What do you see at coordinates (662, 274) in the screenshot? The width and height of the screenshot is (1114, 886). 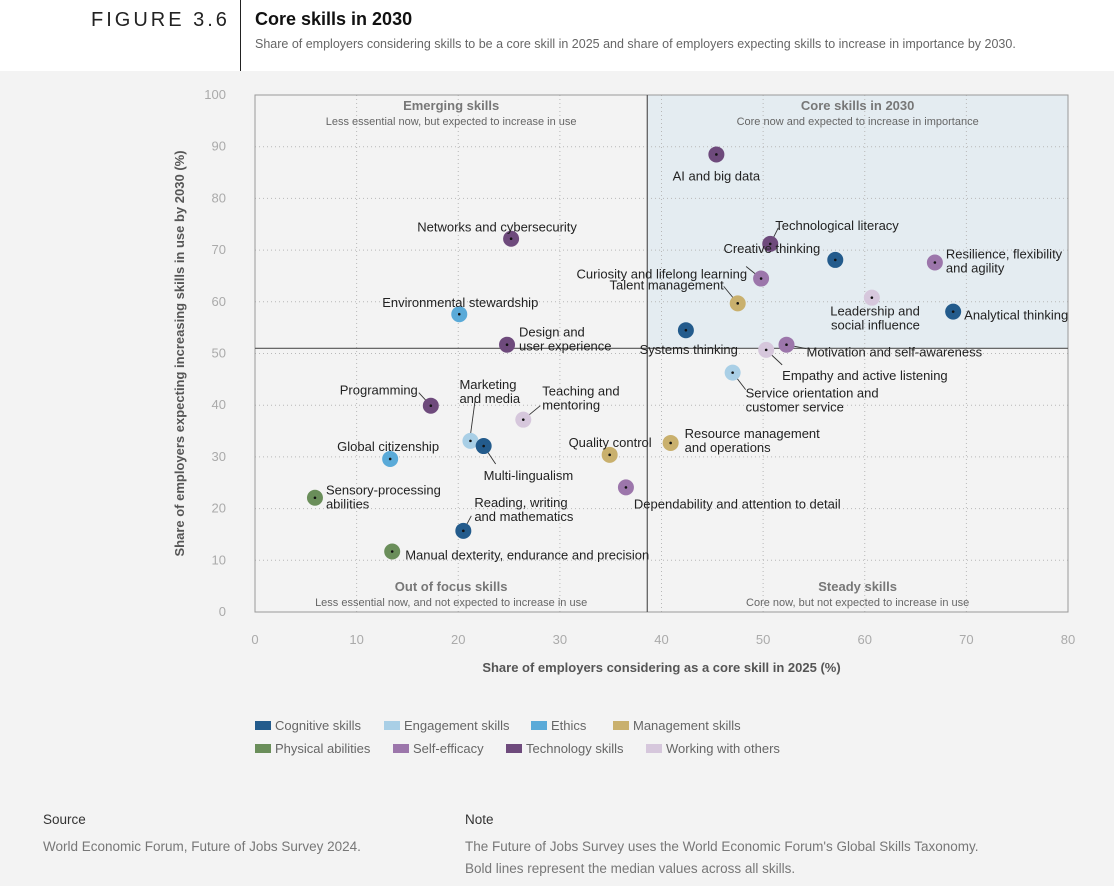 I see `data-label: Curiosity and lifelong learning` at bounding box center [662, 274].